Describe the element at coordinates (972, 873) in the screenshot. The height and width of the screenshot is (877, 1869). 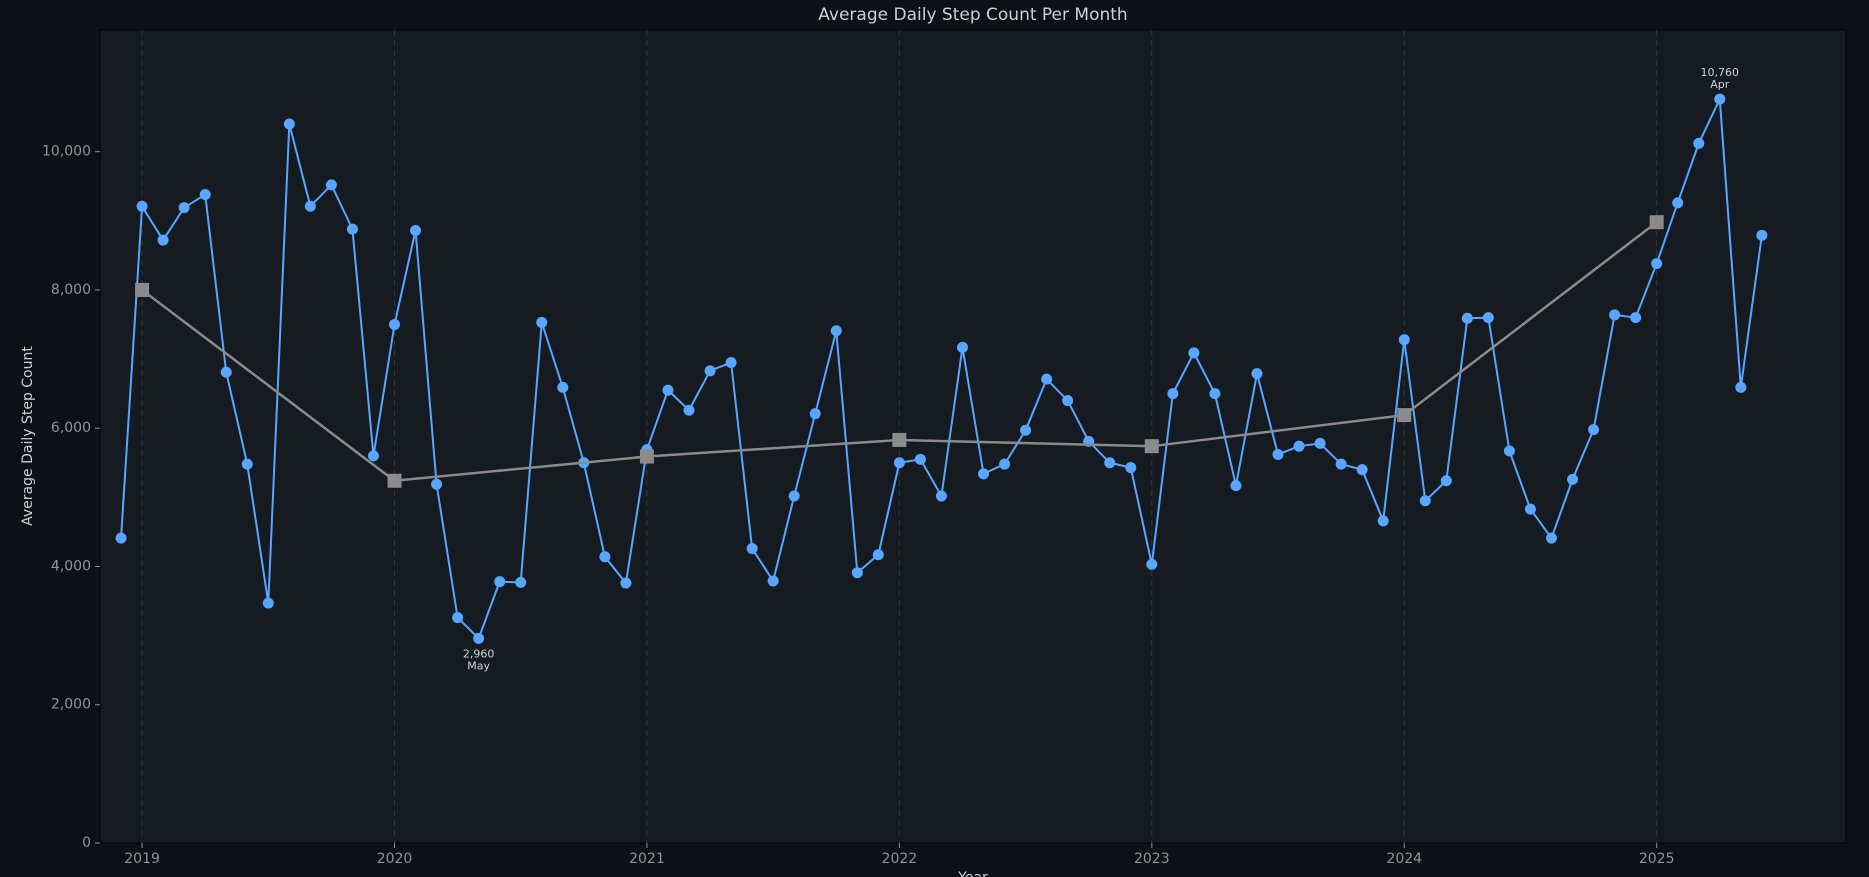
I see `x-axis-label: Year` at that location.